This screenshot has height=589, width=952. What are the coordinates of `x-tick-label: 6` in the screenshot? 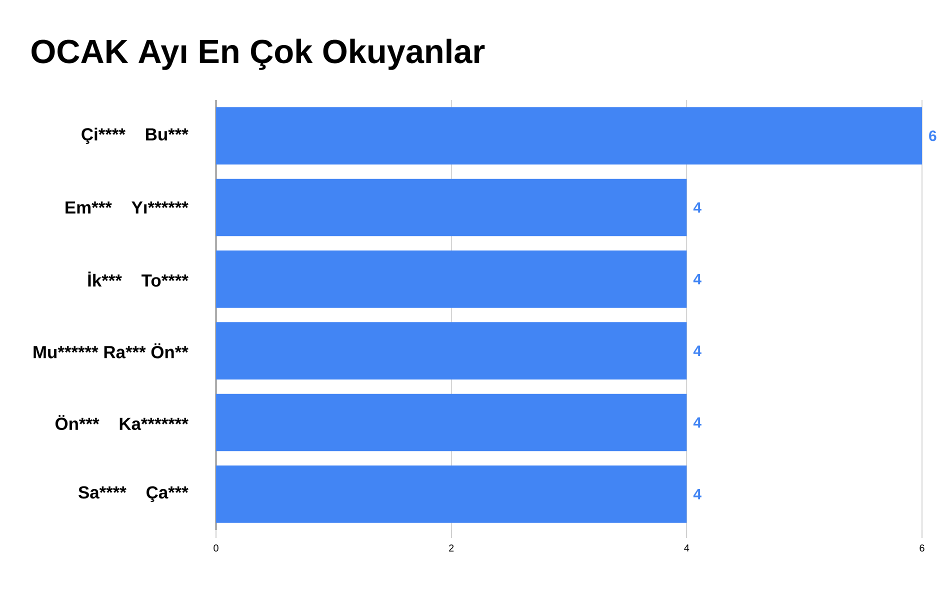 It's located at (922, 548).